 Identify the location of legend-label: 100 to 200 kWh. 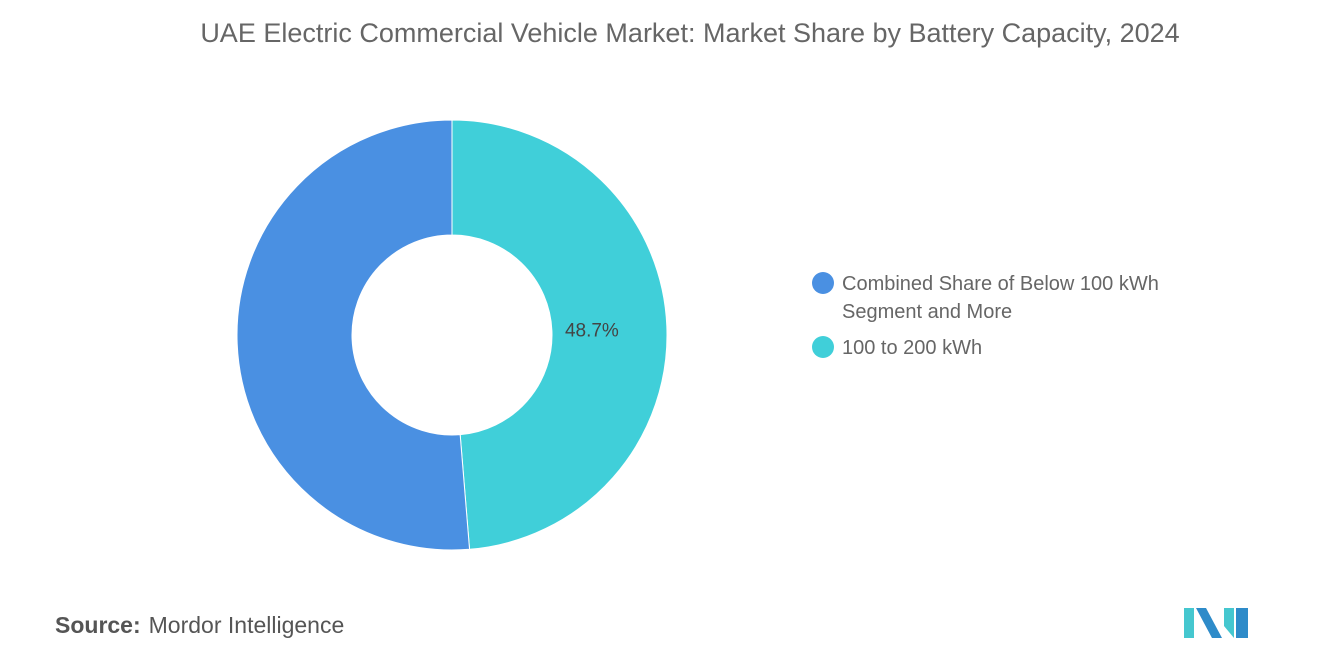
(912, 348).